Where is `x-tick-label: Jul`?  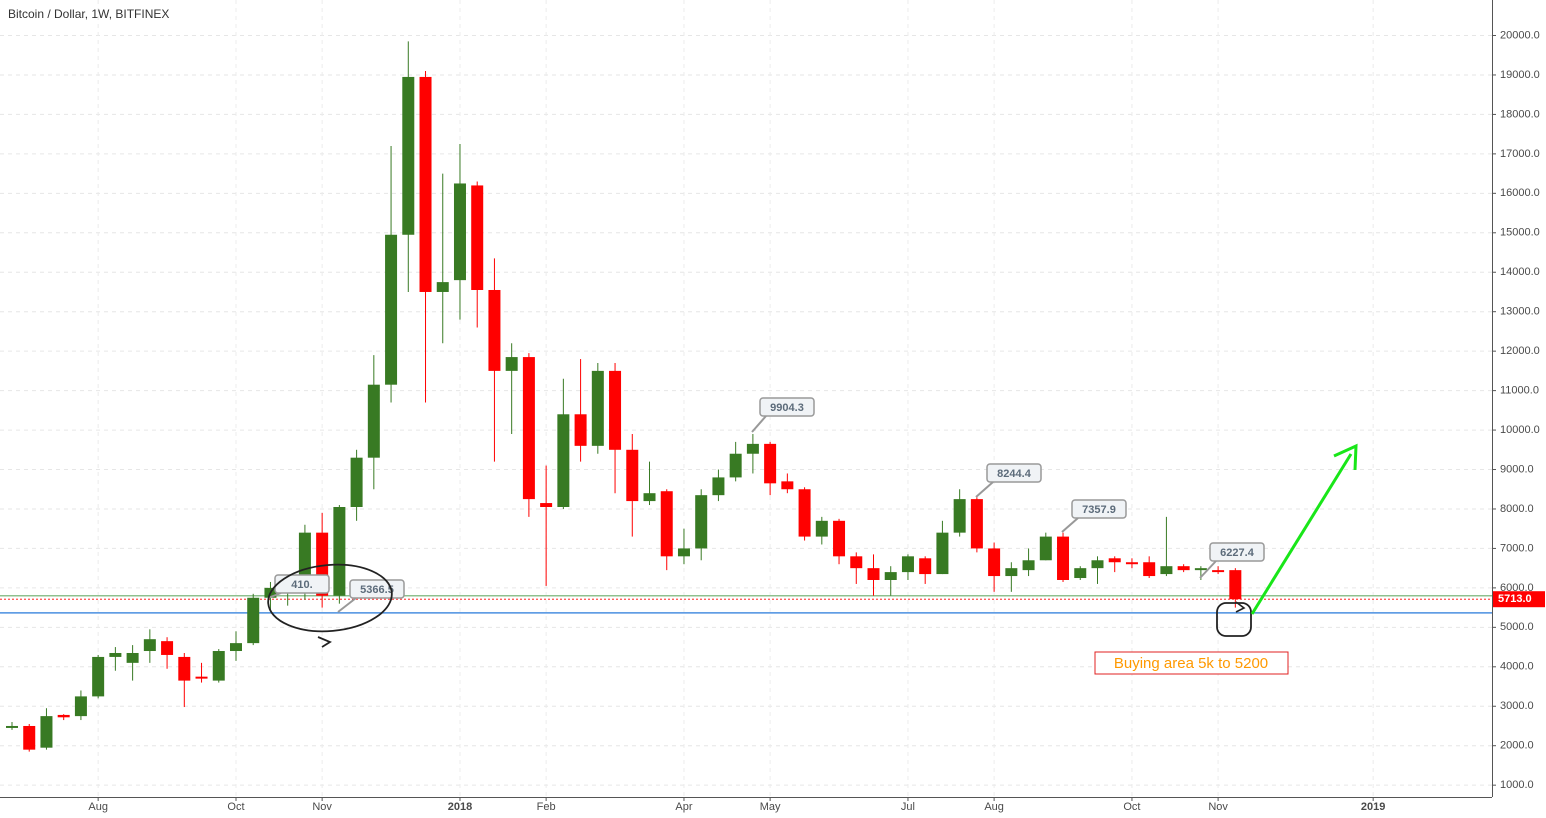 x-tick-label: Jul is located at coordinates (908, 807).